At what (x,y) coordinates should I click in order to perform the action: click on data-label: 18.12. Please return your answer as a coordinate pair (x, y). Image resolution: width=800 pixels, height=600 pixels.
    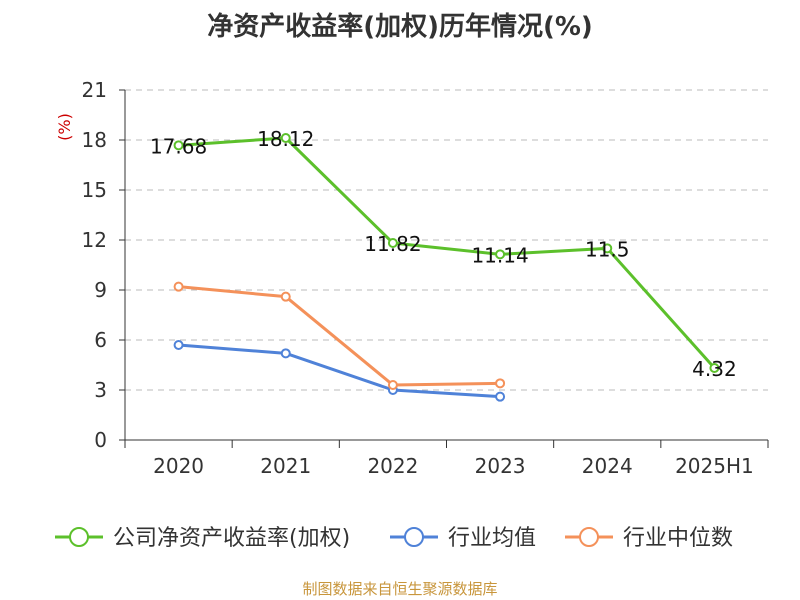
    Looking at the image, I should click on (285, 139).